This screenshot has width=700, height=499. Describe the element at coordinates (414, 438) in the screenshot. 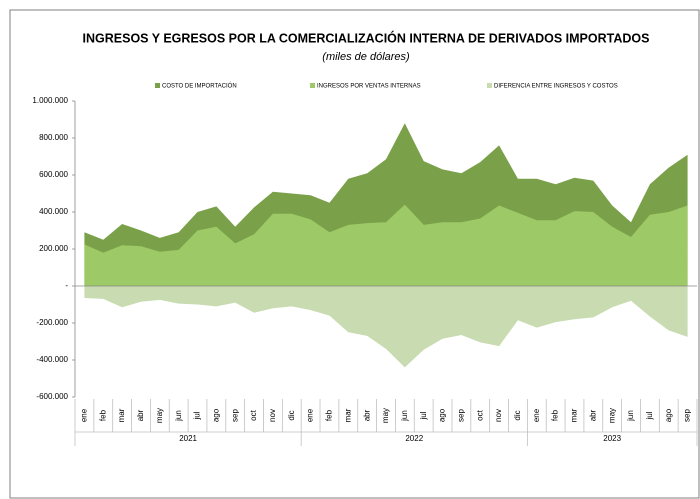

I see `year-label: 2022` at that location.